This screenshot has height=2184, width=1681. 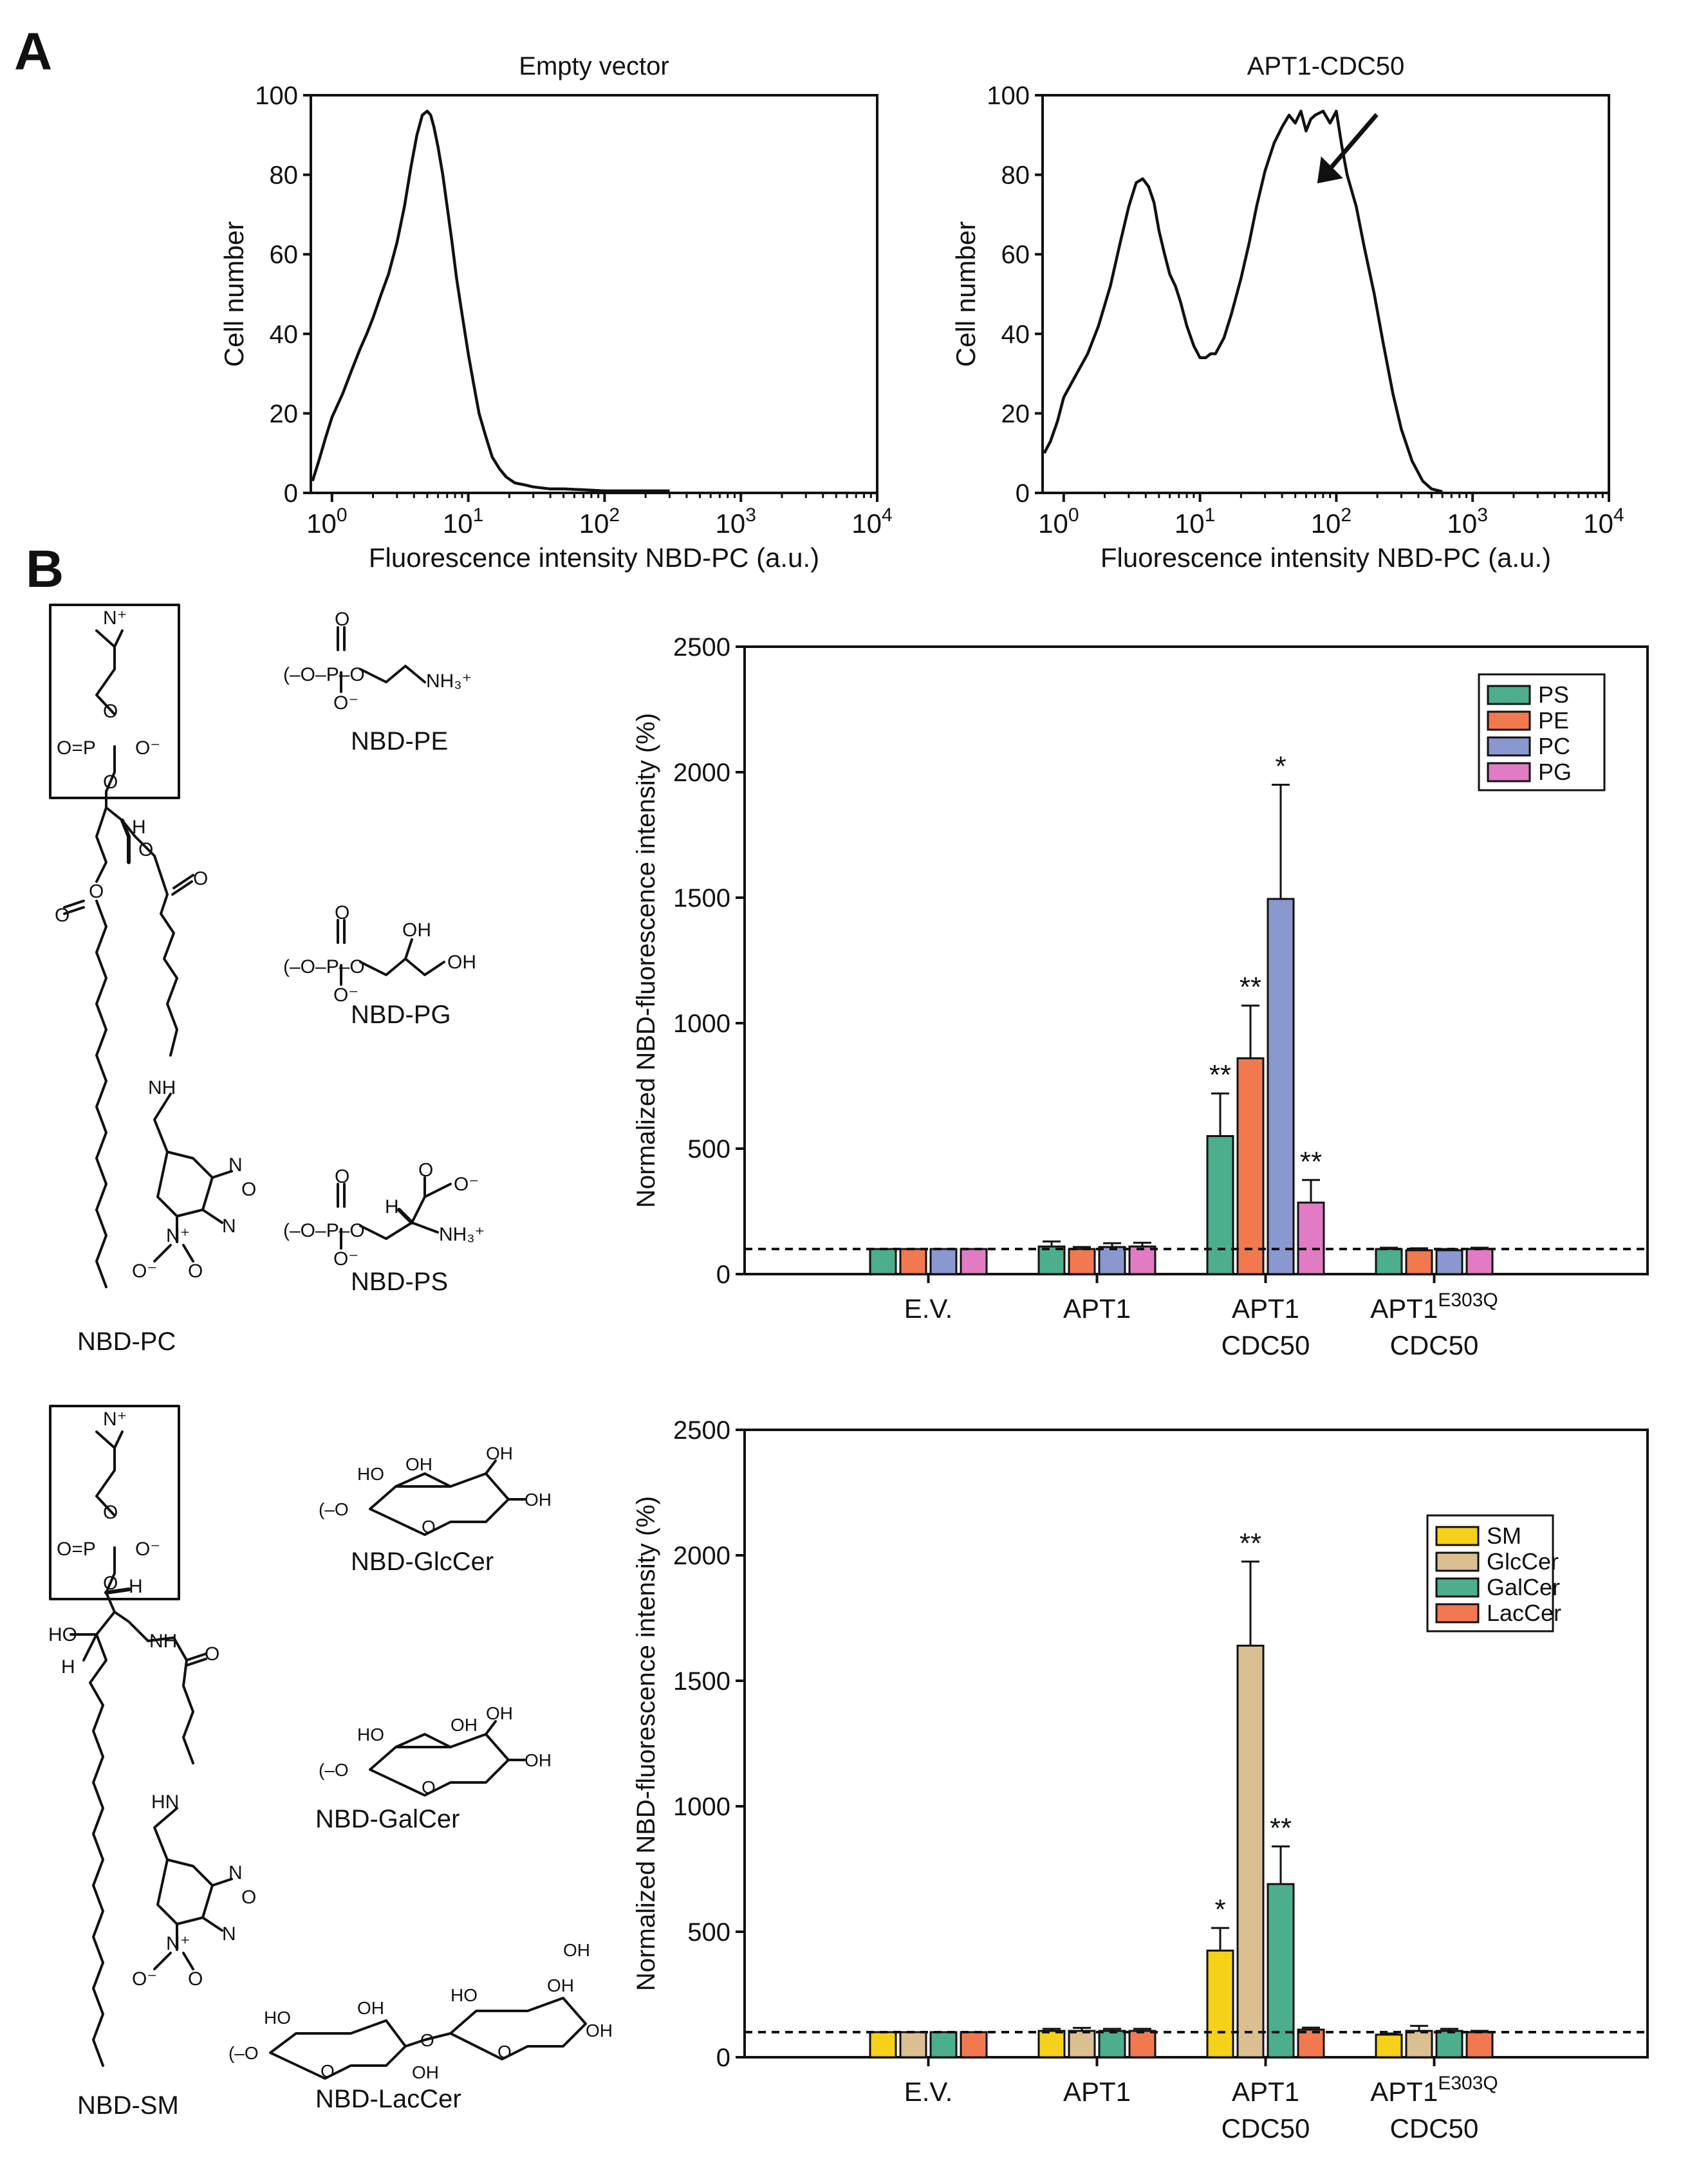 What do you see at coordinates (701, 898) in the screenshot?
I see `y-tick-label: 1500` at bounding box center [701, 898].